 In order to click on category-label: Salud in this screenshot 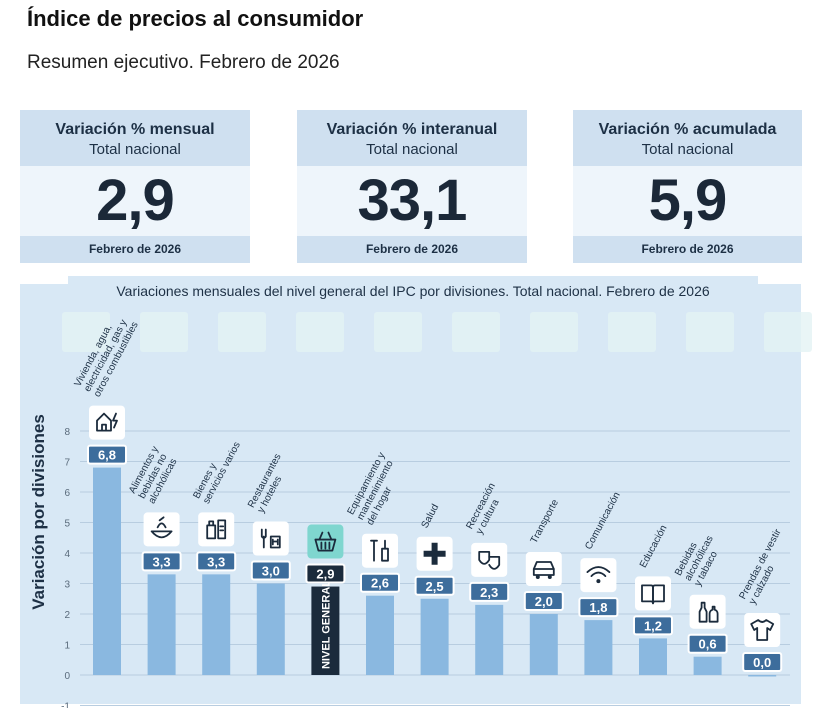, I will do `click(431, 516)`.